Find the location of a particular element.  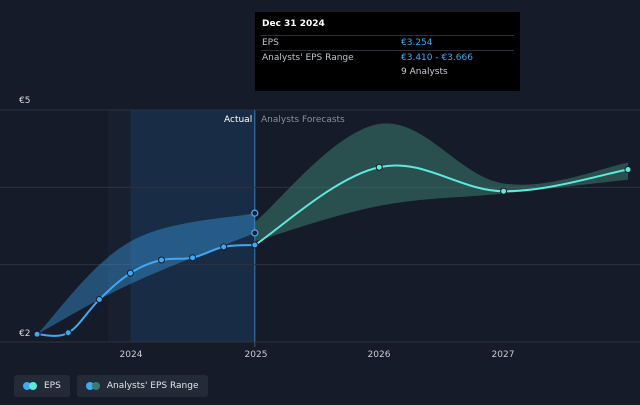

actual-zone-fill is located at coordinates (192, 226).